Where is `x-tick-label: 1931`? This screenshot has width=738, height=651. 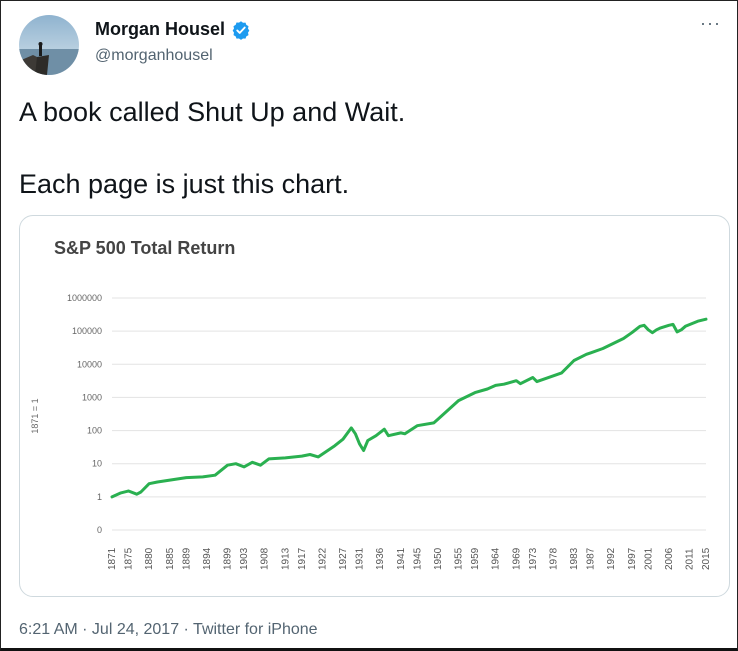 x-tick-label: 1931 is located at coordinates (360, 558).